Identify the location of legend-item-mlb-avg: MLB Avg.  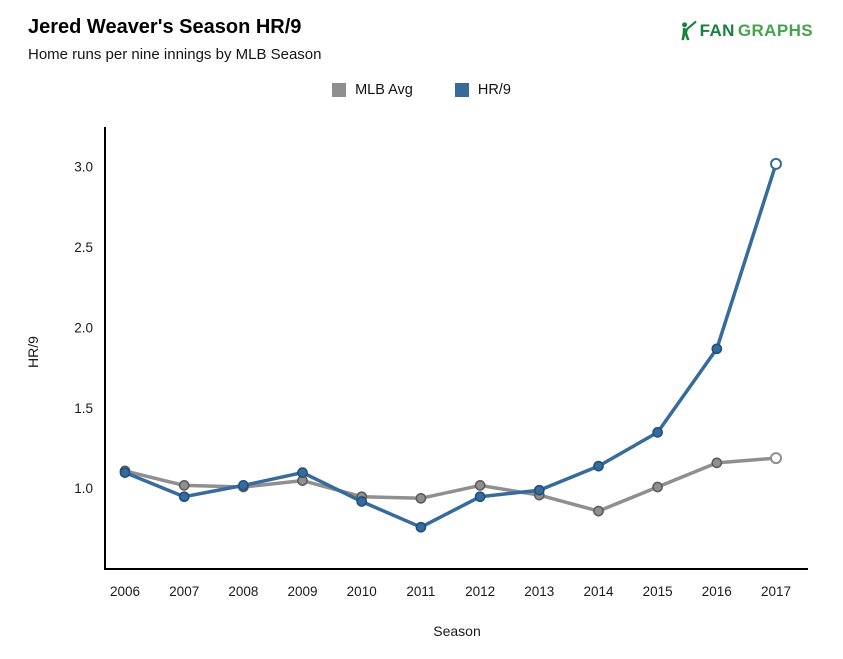
(372, 90).